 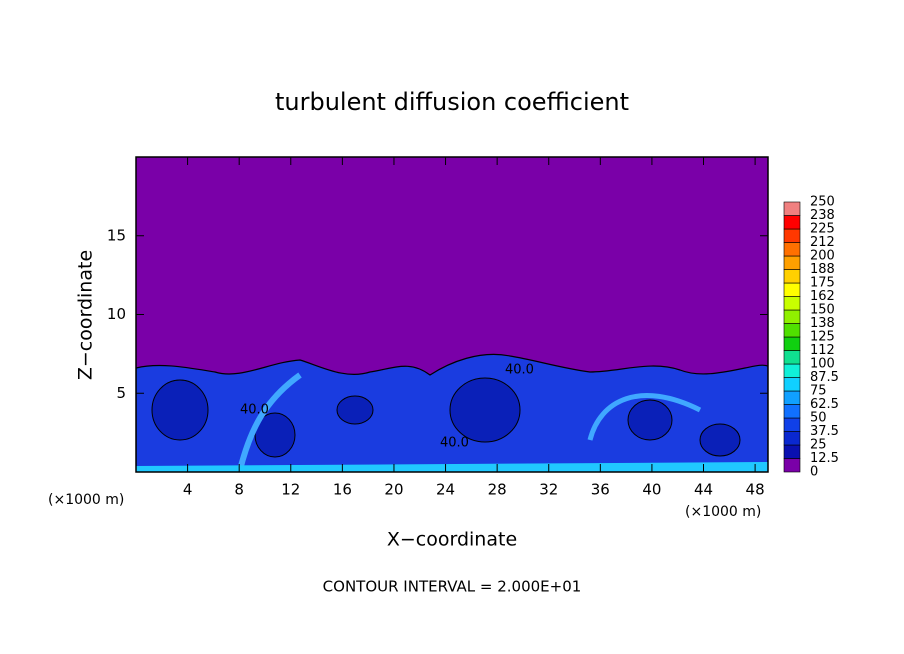 I want to click on colorbar-label: 138, so click(x=822, y=323).